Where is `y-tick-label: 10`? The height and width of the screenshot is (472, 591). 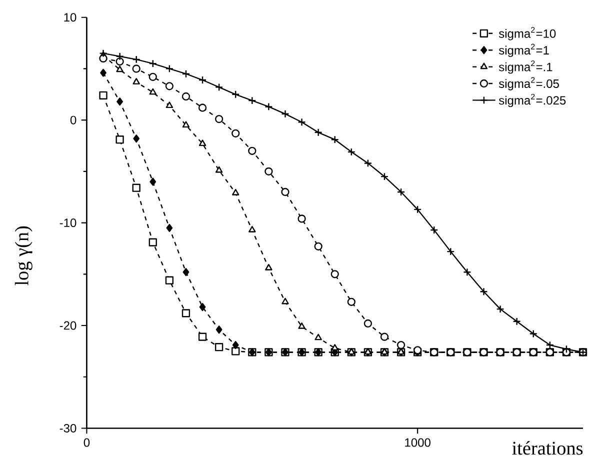
y-tick-label: 10 is located at coordinates (70, 17).